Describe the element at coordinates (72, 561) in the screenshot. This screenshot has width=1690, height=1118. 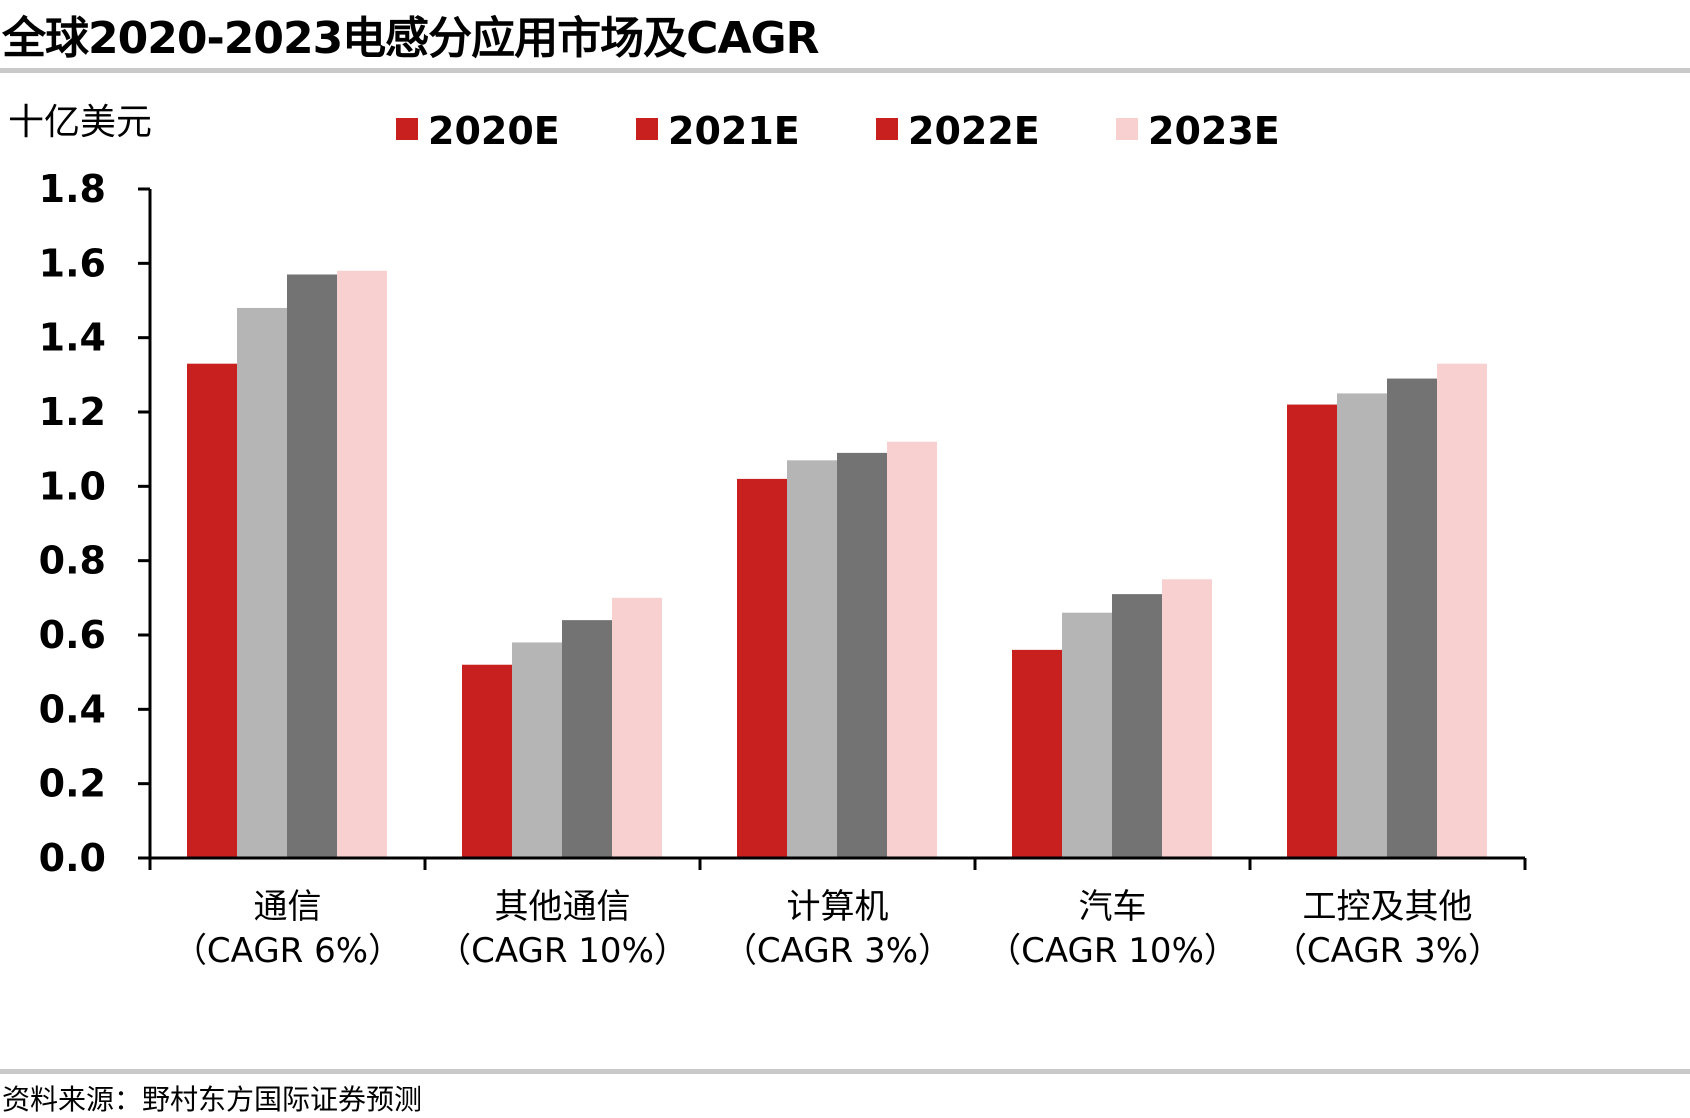
I see `y-tick-label: 0.8` at that location.